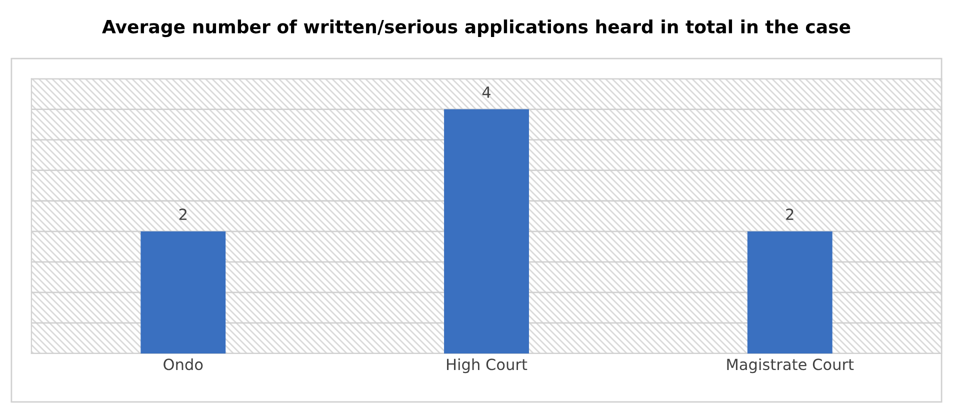 This screenshot has width=953, height=404. Describe the element at coordinates (183, 364) in the screenshot. I see `x-tick-label: Ondo` at that location.